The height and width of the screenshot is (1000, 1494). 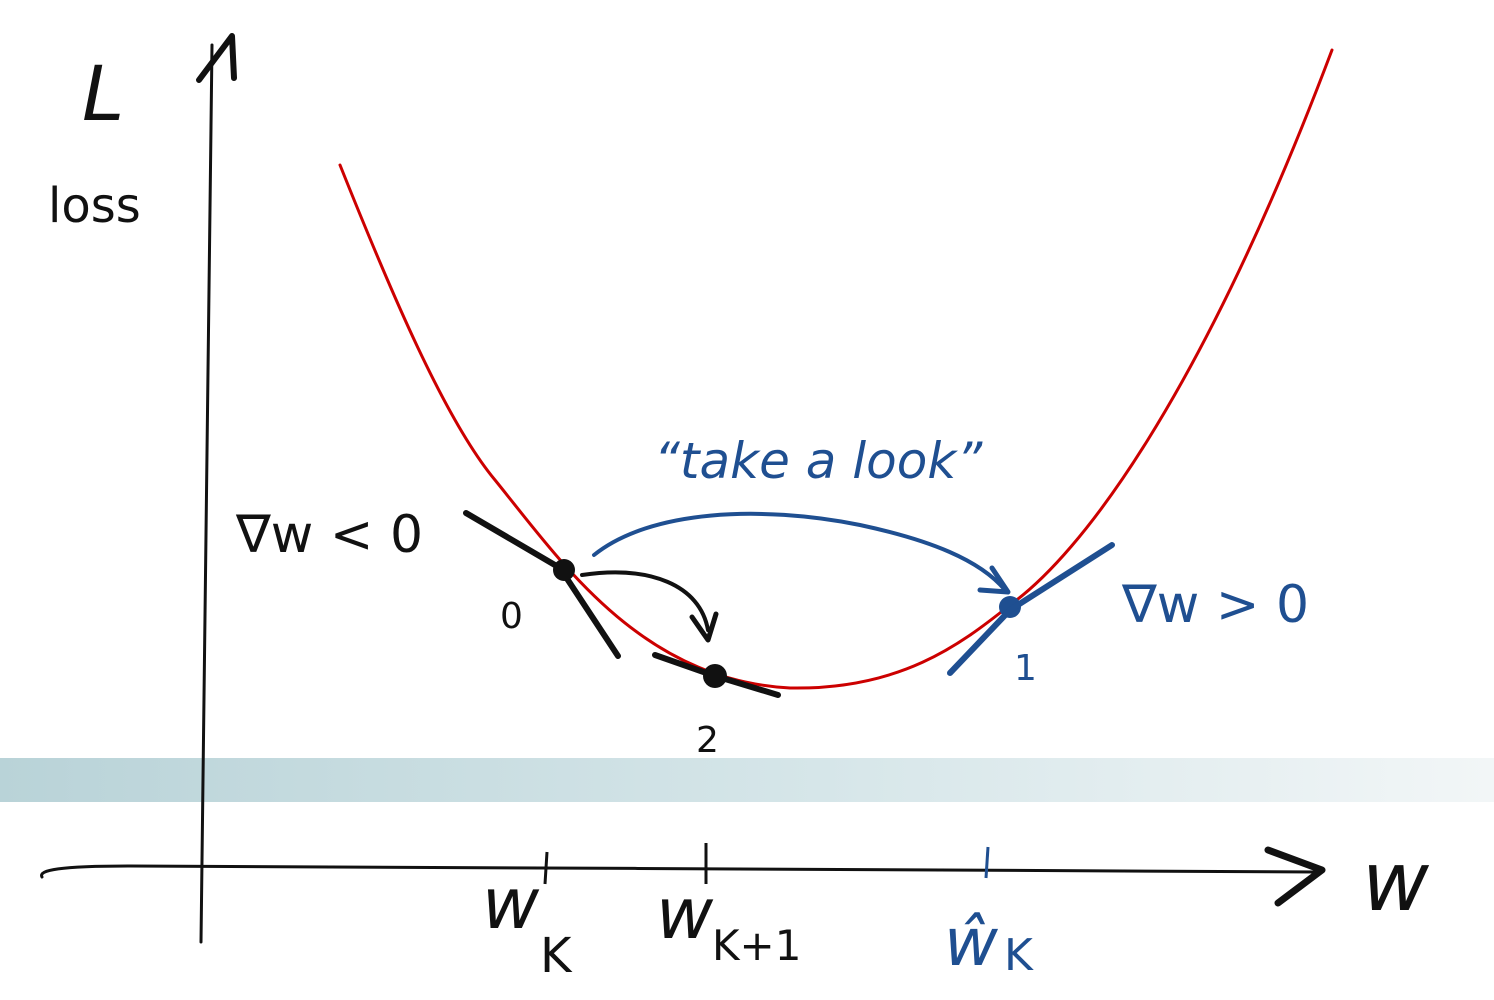 I want to click on tick-label-wk1-main: w, so click(x=685, y=914).